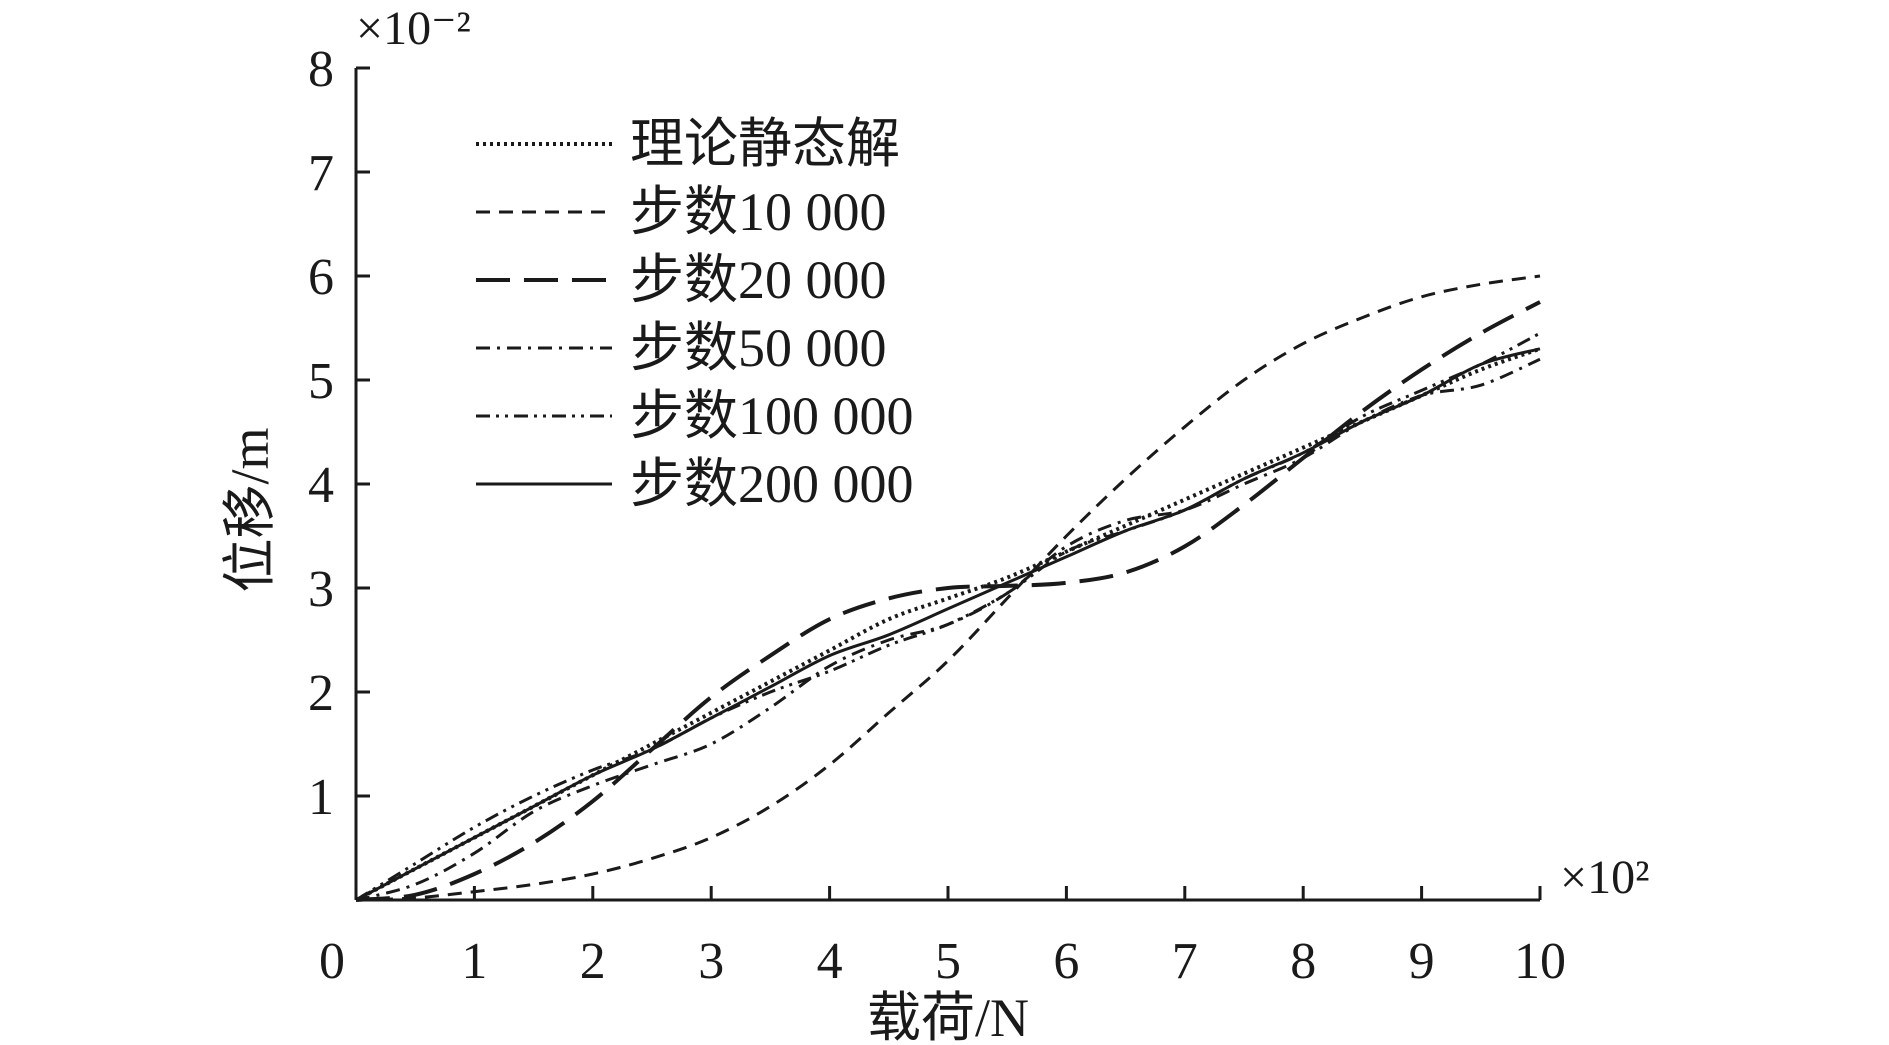  I want to click on x-tick-label-9: 9, so click(1422, 961).